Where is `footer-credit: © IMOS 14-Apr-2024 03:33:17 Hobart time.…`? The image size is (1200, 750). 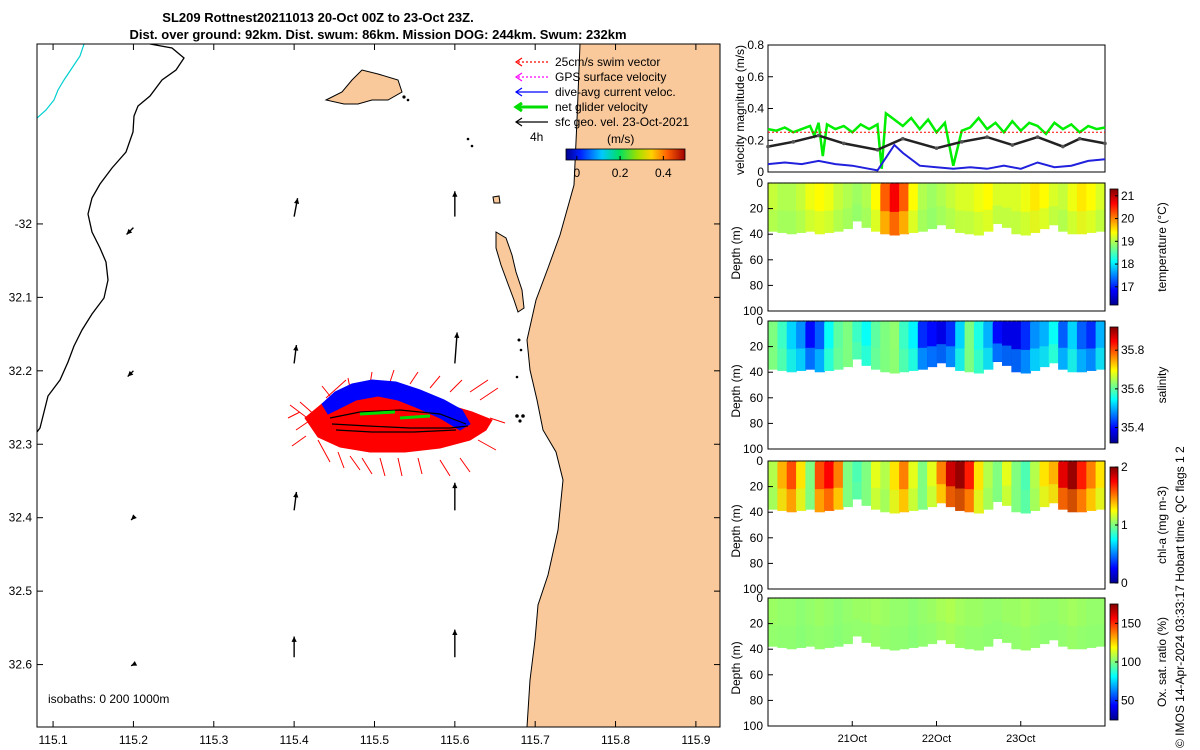
footer-credit: © IMOS 14-Apr-2024 03:33:17 Hobart time.… is located at coordinates (1180, 597).